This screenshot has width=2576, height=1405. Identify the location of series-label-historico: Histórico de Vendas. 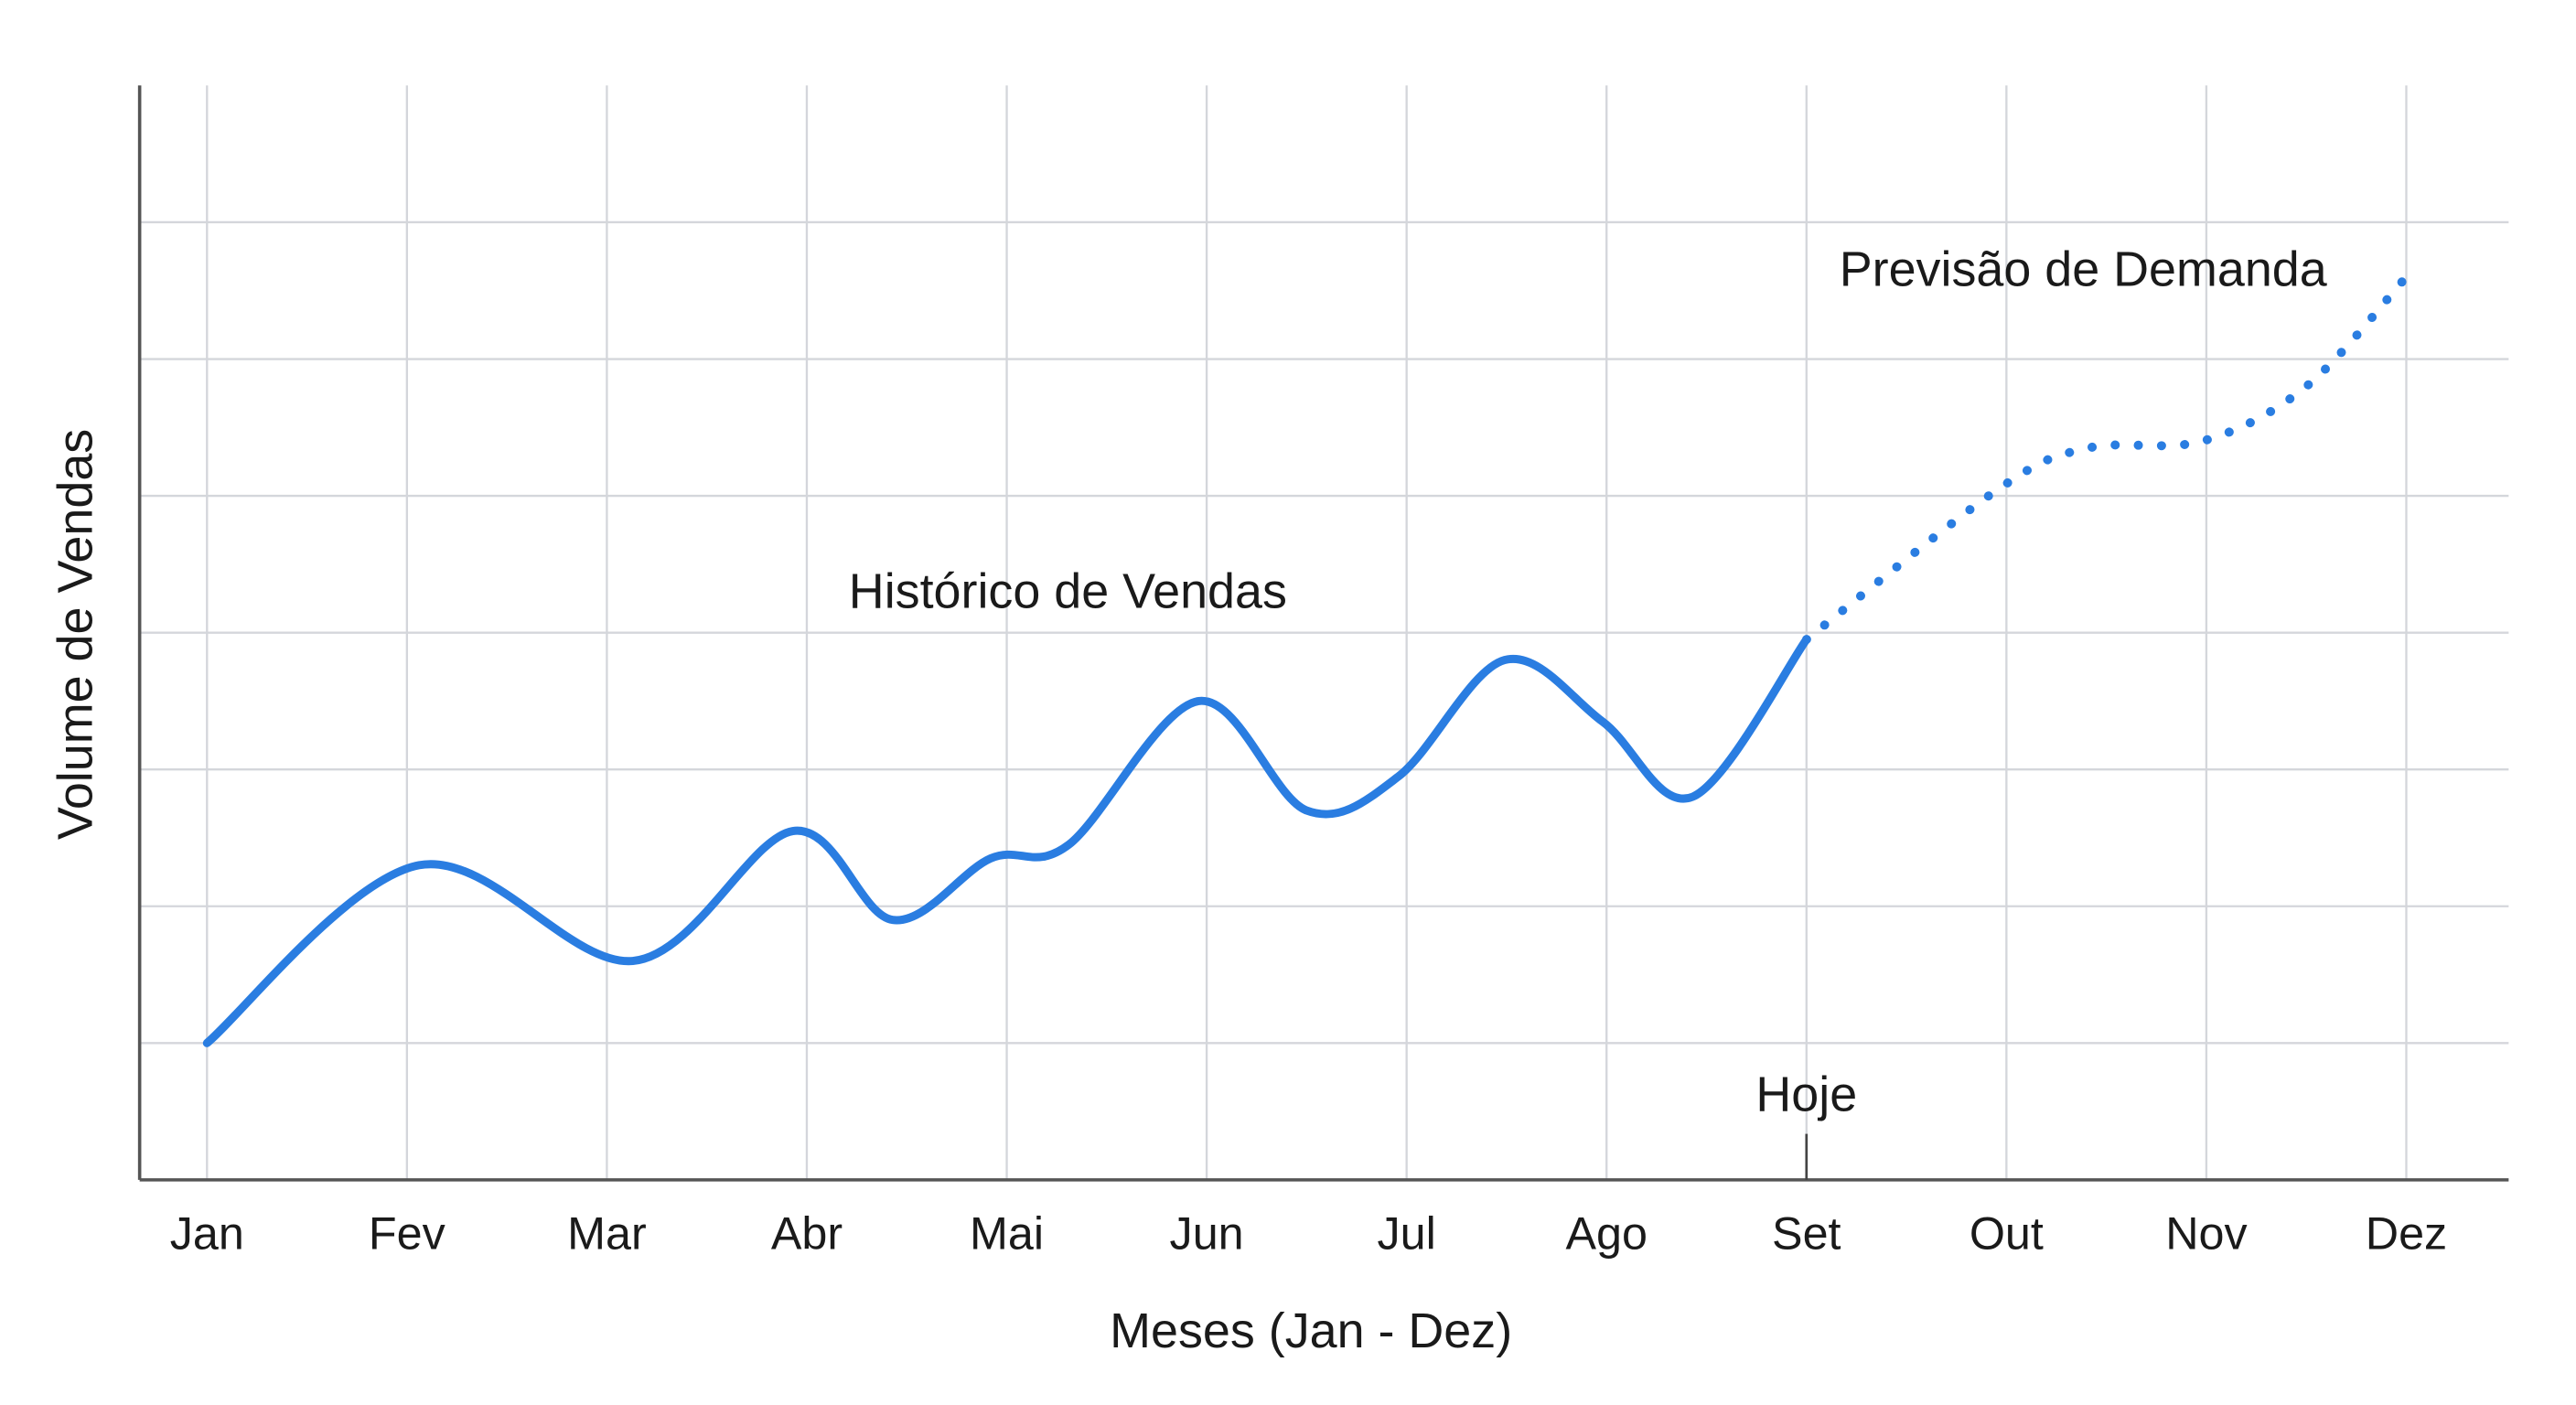
(1068, 591).